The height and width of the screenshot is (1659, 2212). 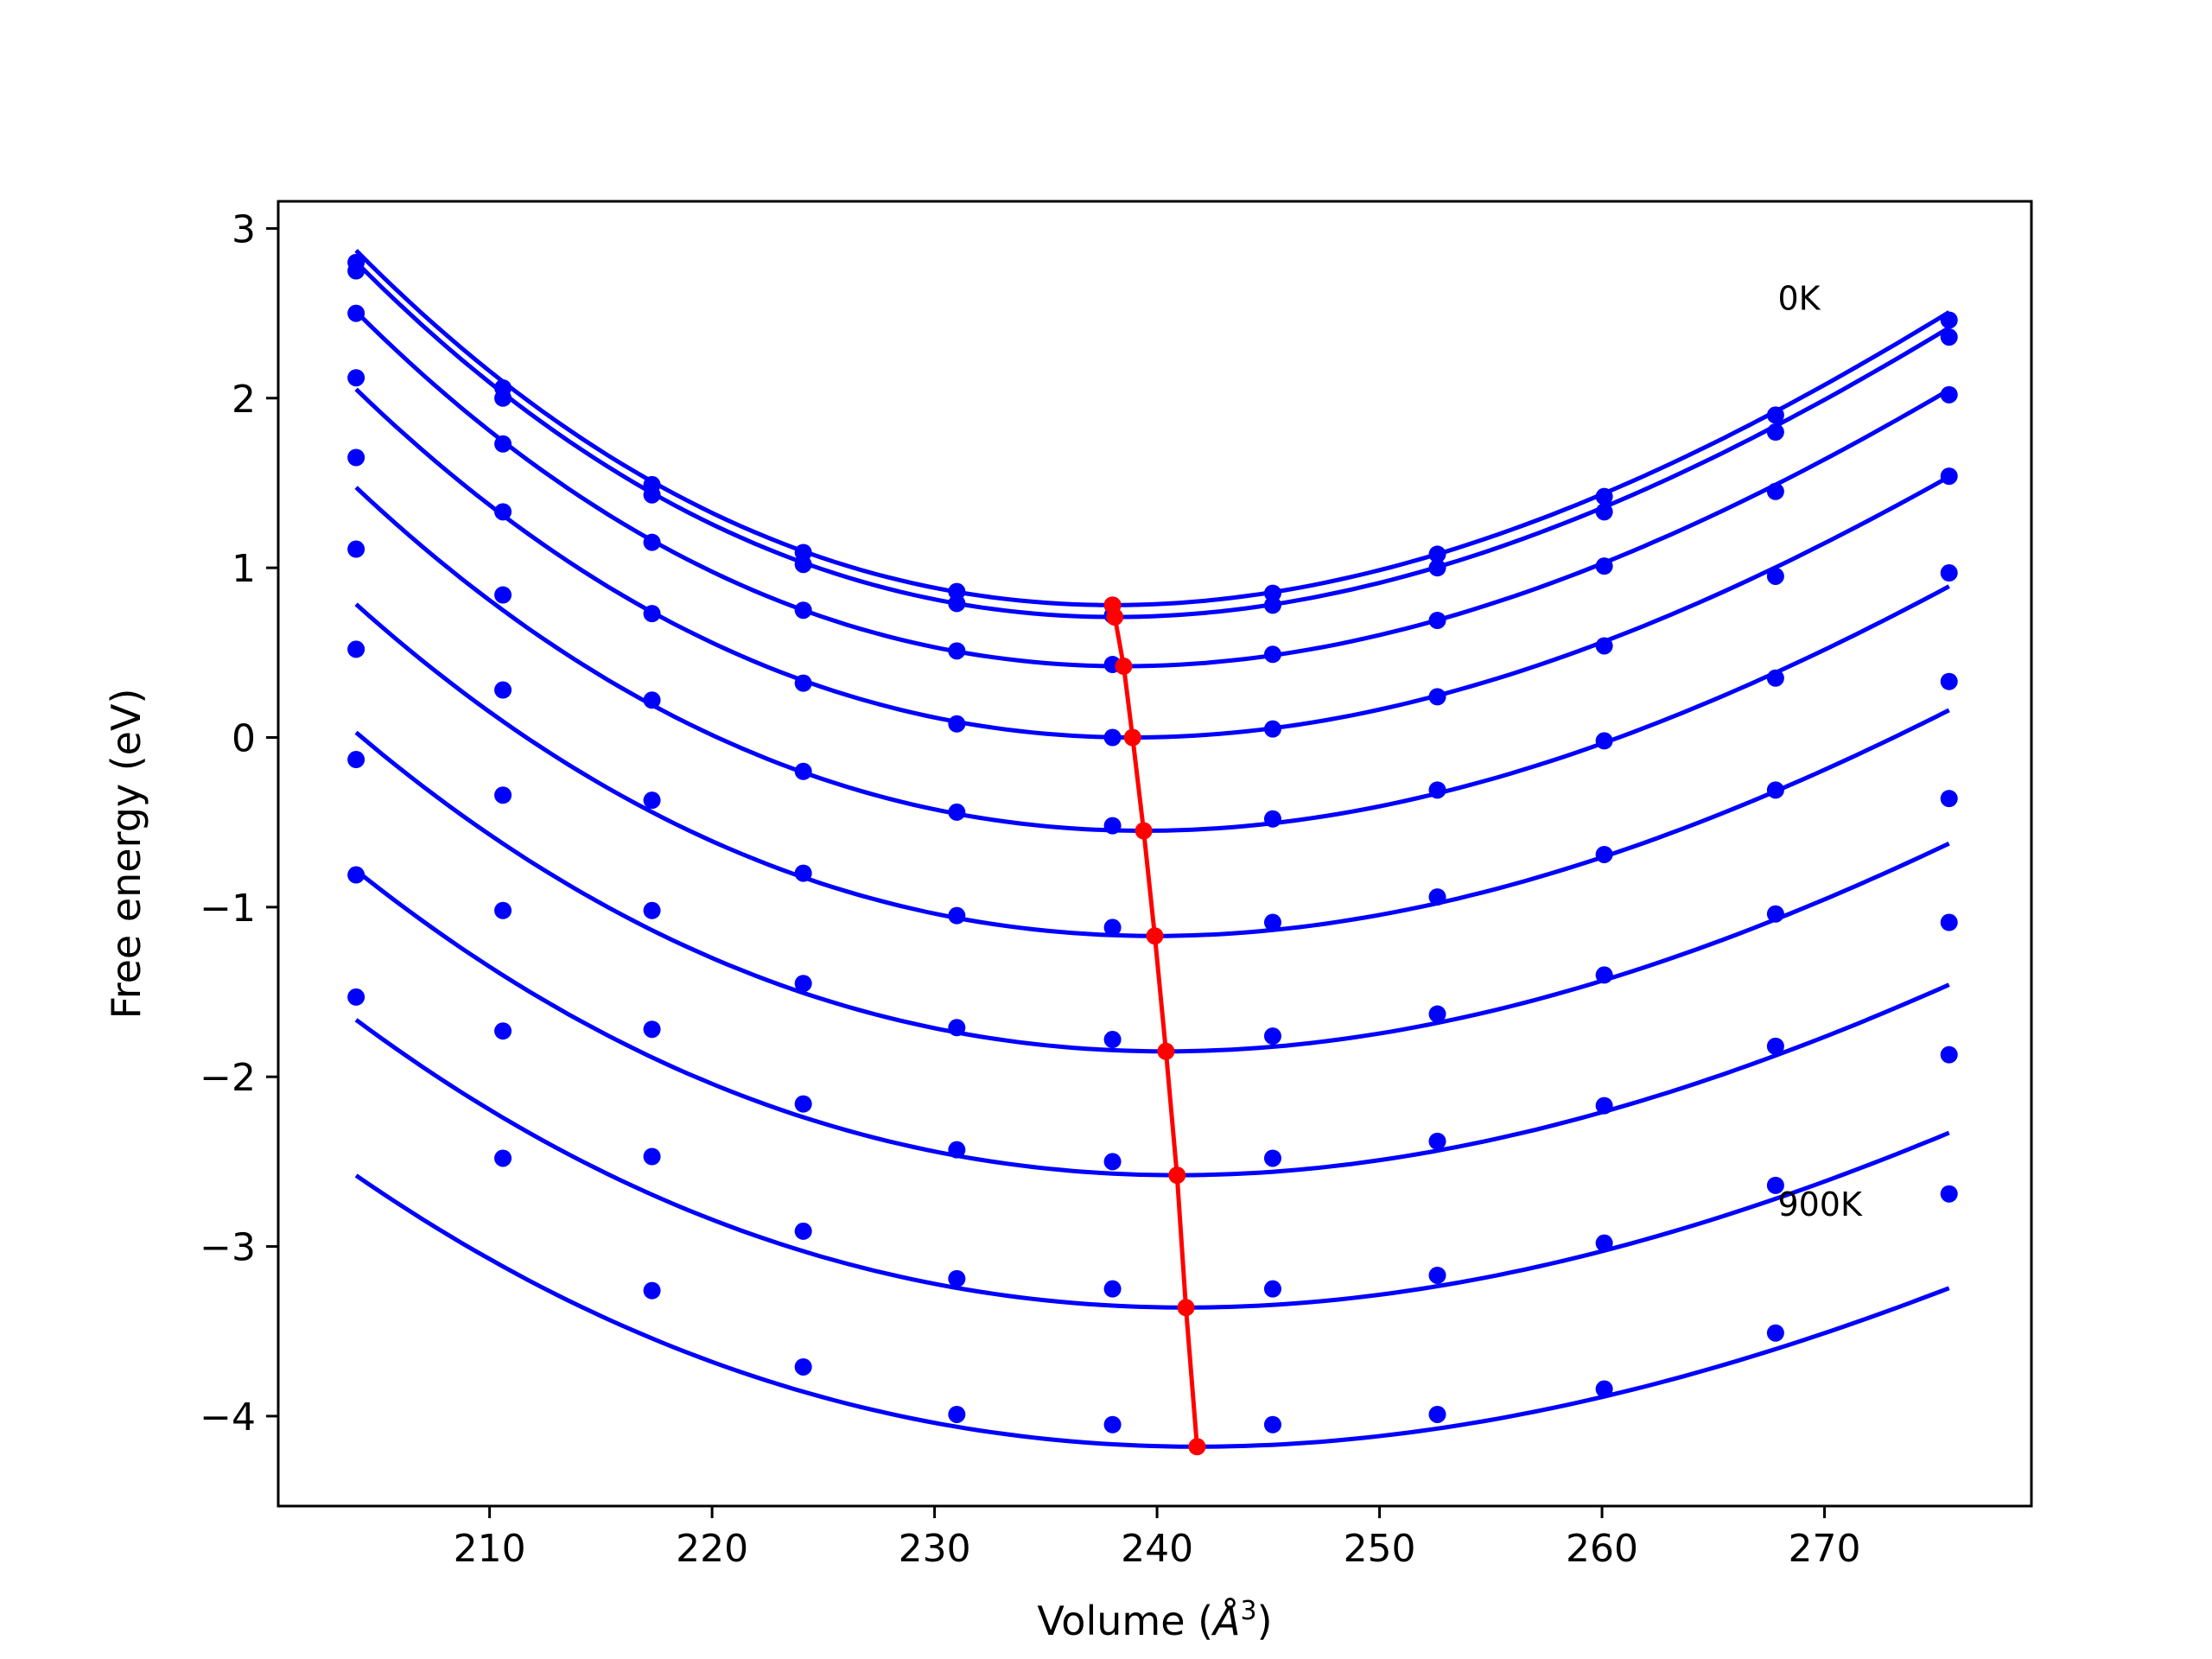 I want to click on data-point-s5-p5, so click(x=1112, y=928).